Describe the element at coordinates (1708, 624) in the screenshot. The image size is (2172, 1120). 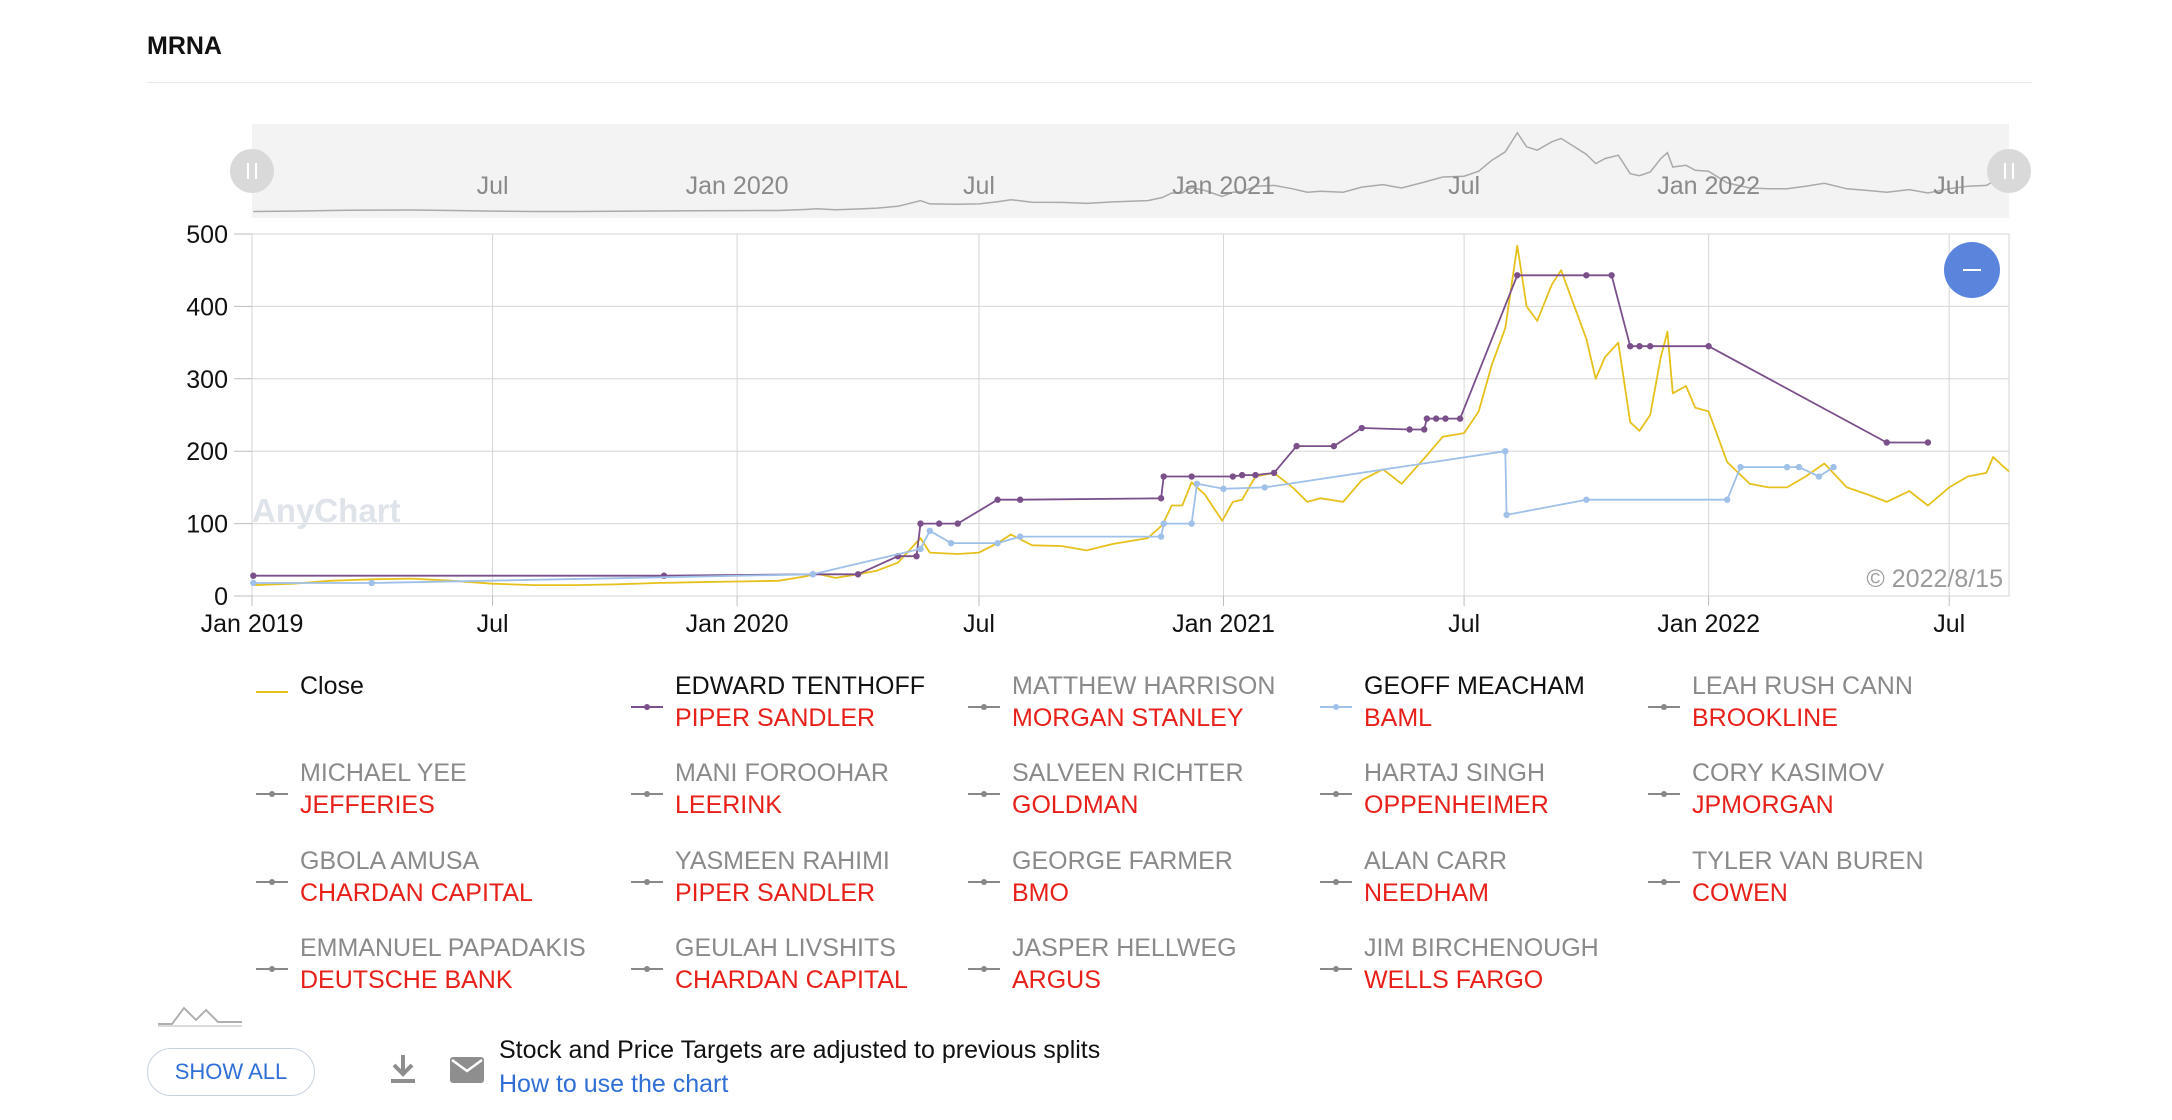
I see `x-tick-label: Jan 2022` at that location.